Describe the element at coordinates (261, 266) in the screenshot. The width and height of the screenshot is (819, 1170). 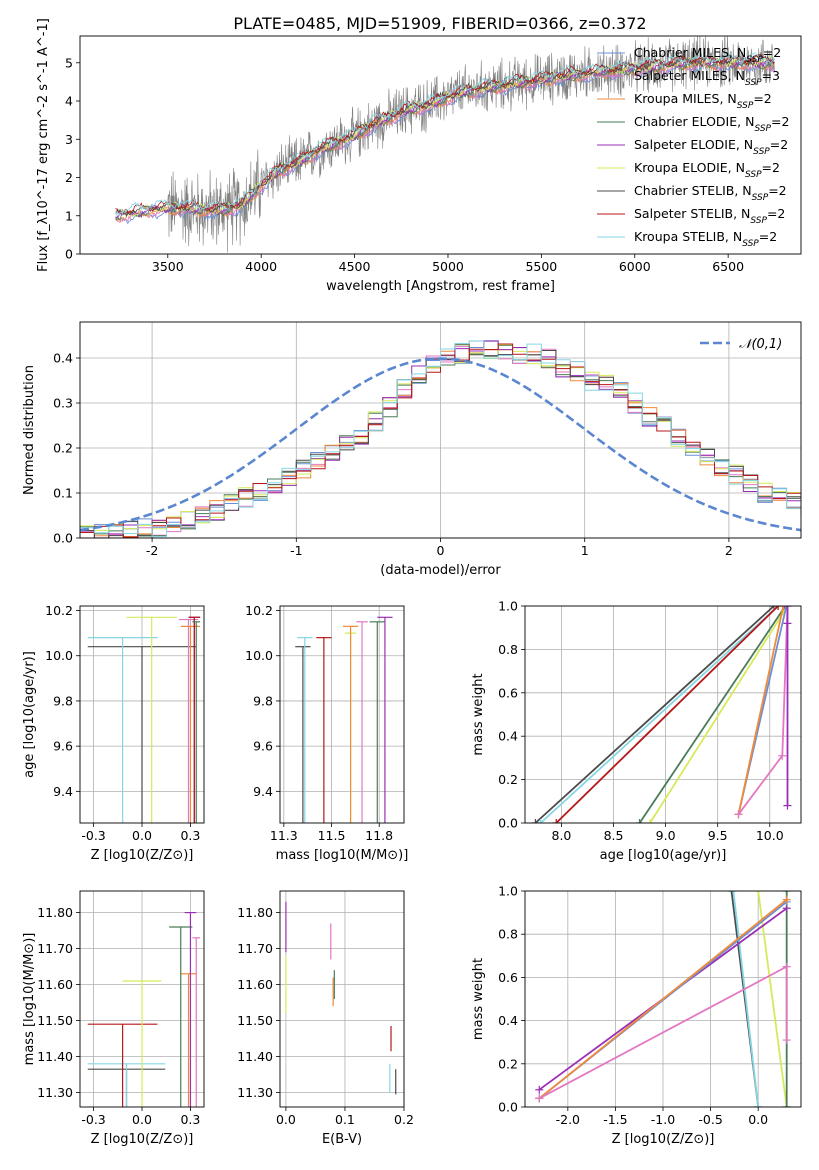
I see `x-tick-label: 4000` at that location.